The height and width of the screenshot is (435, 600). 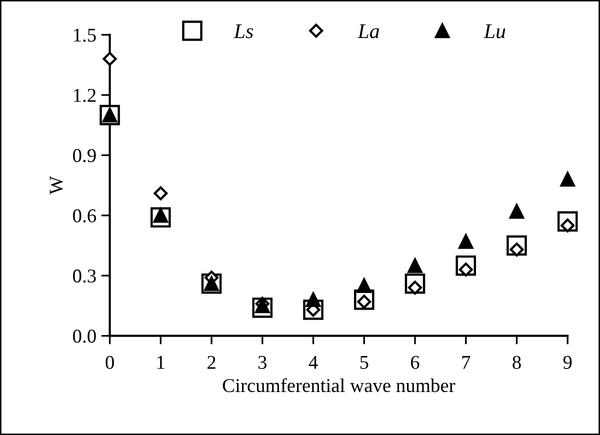 What do you see at coordinates (84, 215) in the screenshot?
I see `y-tick-label: 0.6` at bounding box center [84, 215].